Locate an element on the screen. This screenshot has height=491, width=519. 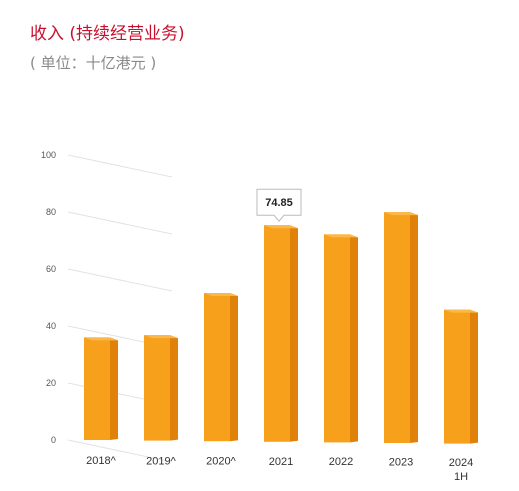
tooltip-value: 74.85 is located at coordinates (279, 203).